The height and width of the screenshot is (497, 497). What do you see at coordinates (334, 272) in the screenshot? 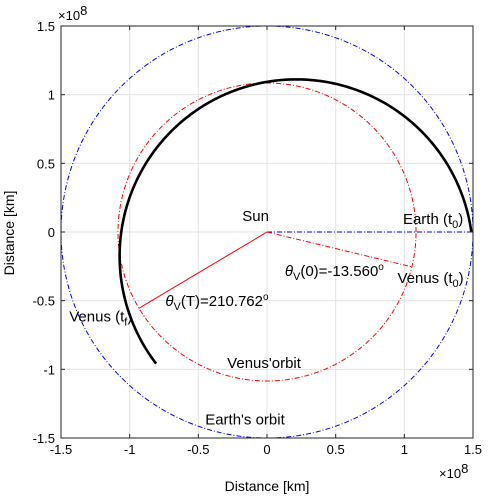
I see `label-theta_v0: θV(0)=-13.560o` at bounding box center [334, 272].